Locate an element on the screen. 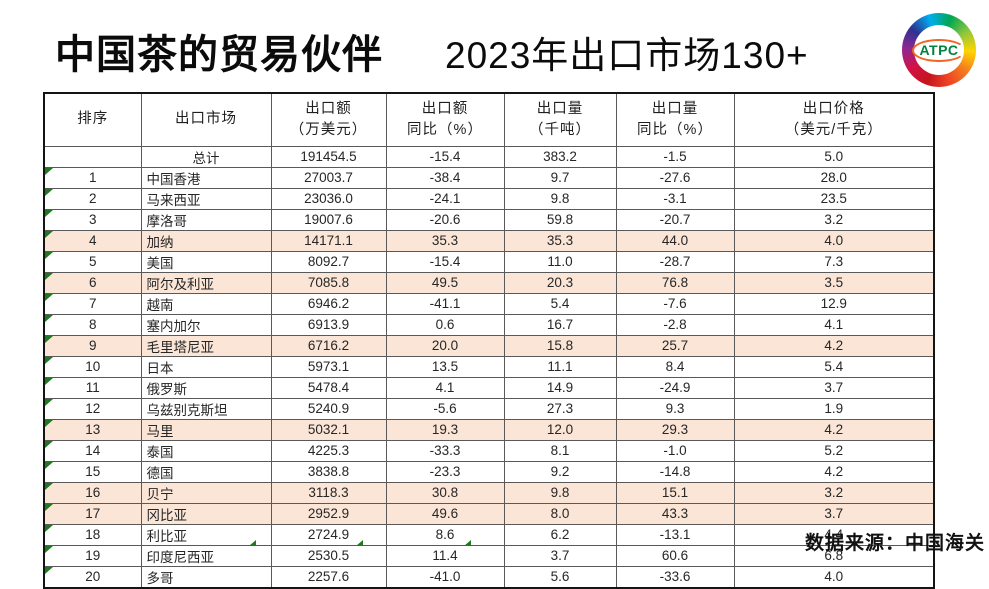 The width and height of the screenshot is (989, 589). value-cell: 13.5 is located at coordinates (445, 366).